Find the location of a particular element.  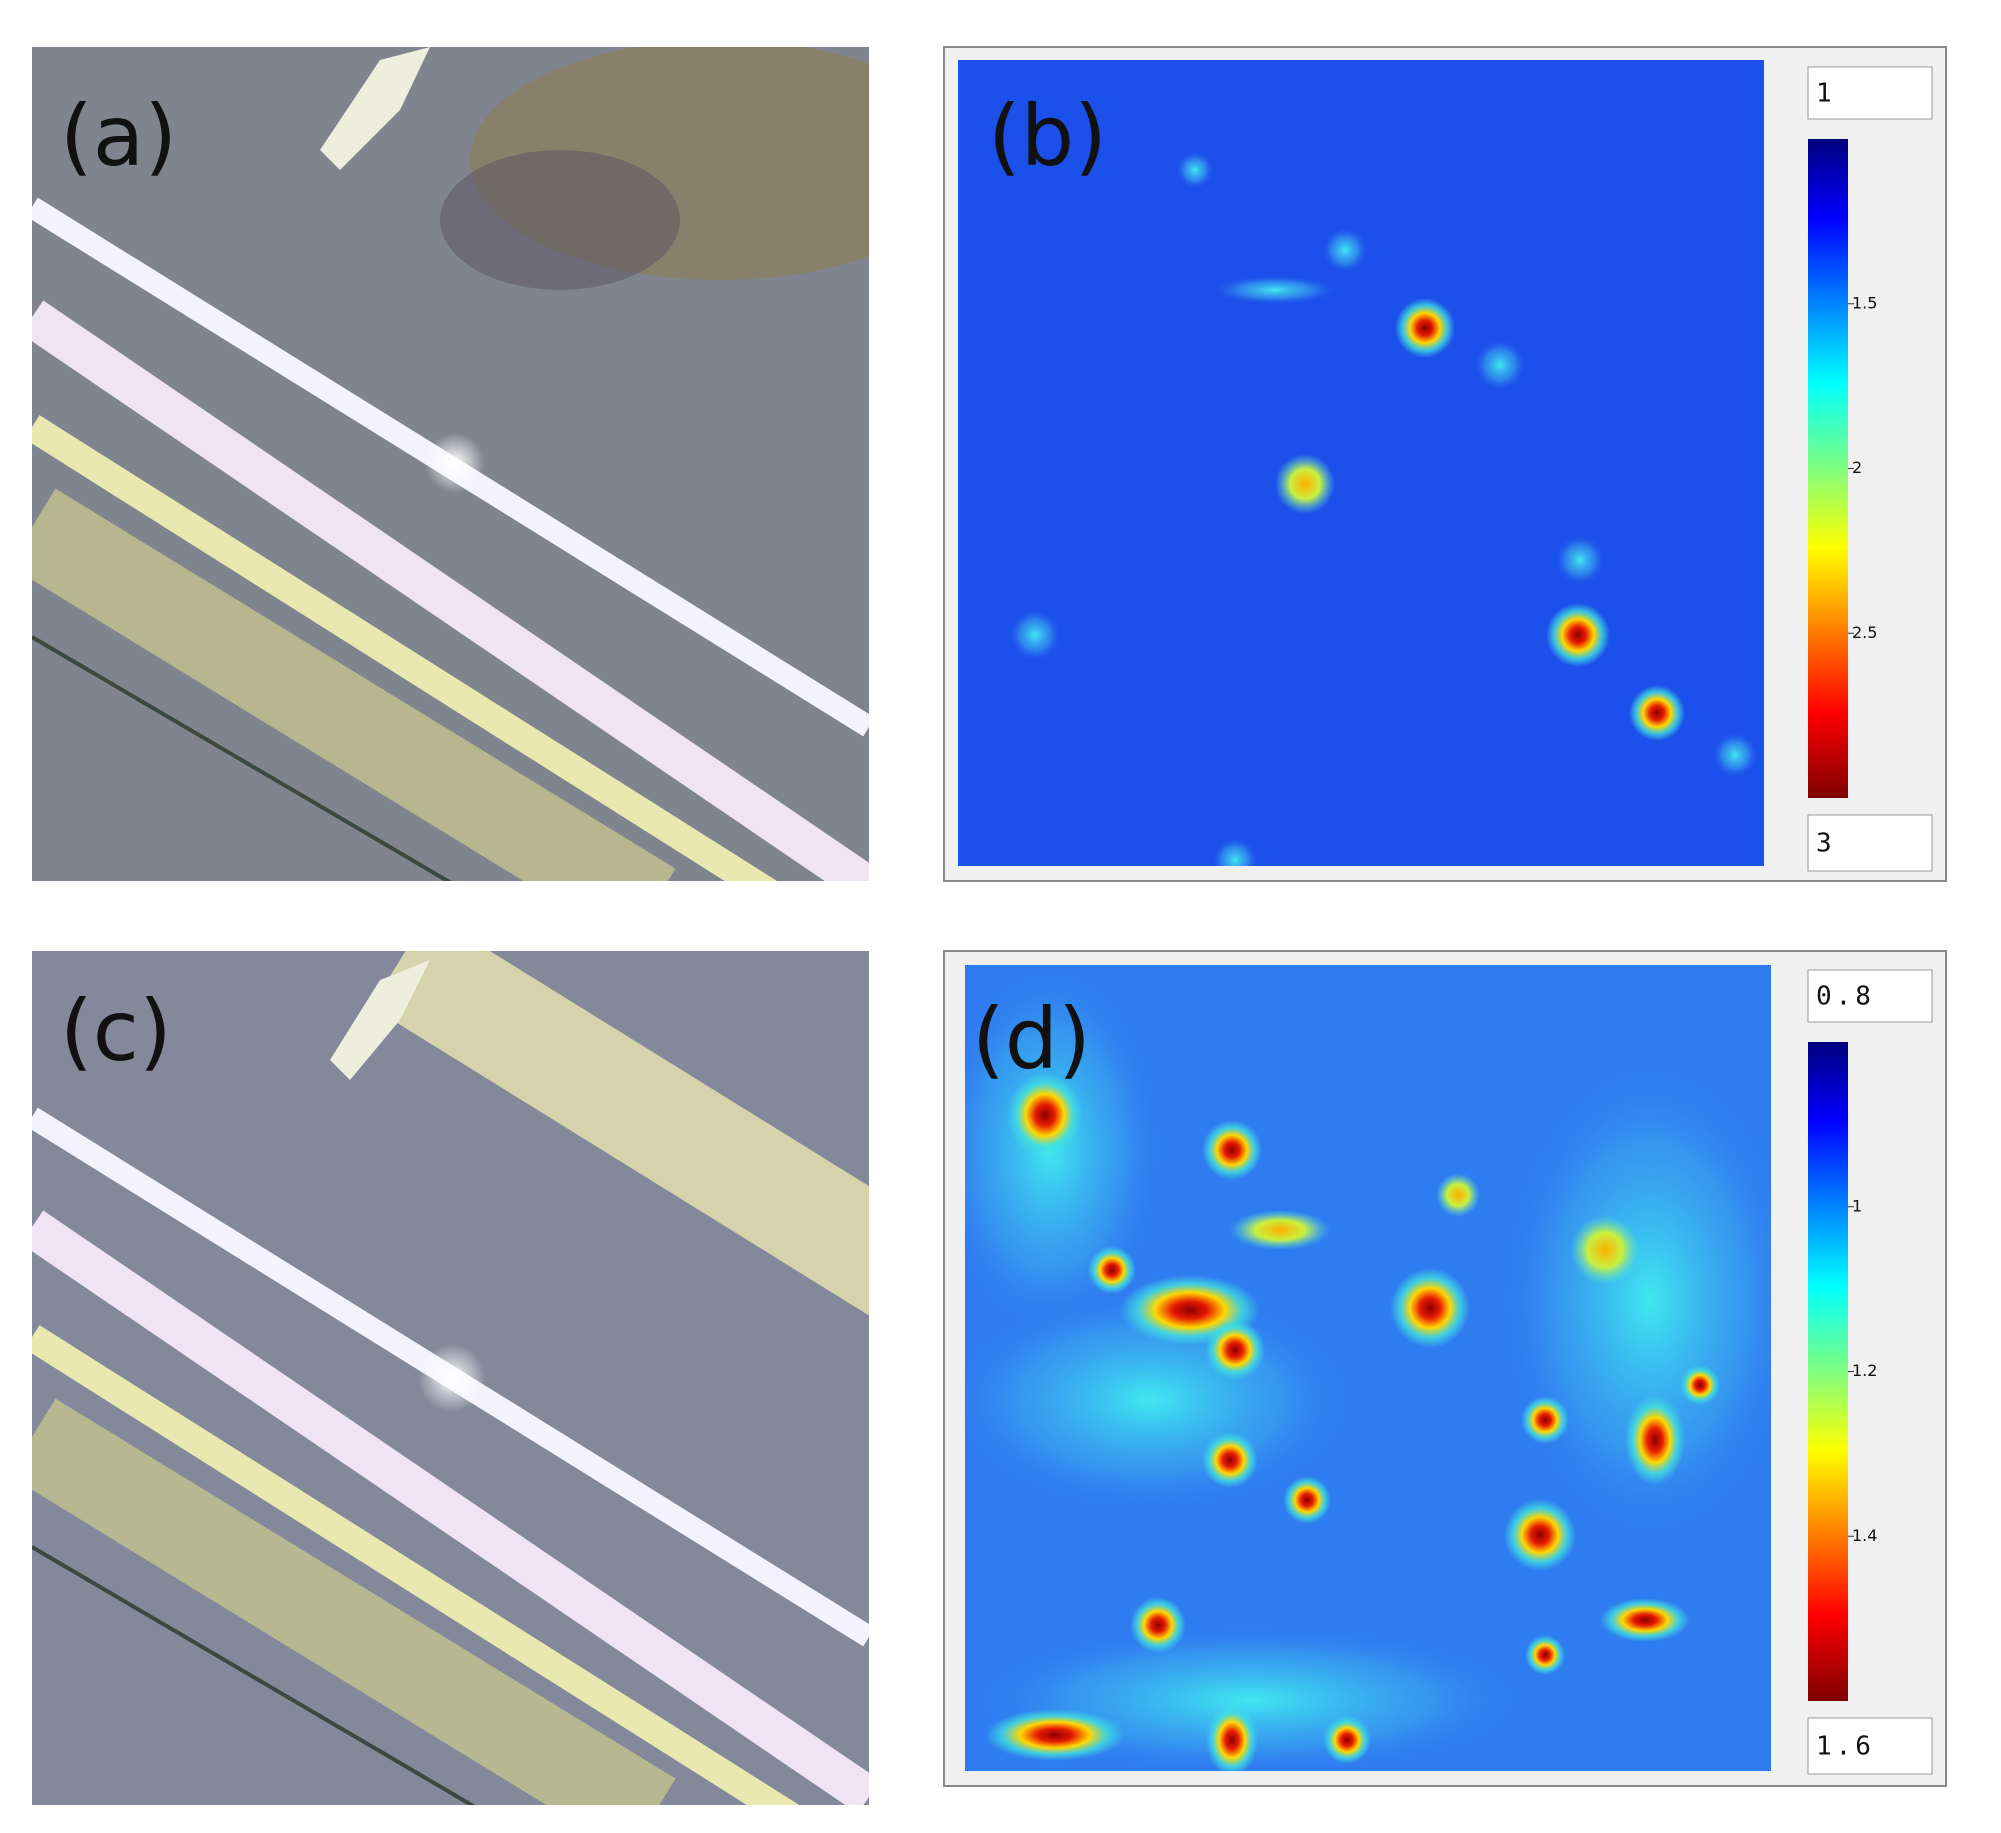

colorbar-min: 1 is located at coordinates (1826, 94).